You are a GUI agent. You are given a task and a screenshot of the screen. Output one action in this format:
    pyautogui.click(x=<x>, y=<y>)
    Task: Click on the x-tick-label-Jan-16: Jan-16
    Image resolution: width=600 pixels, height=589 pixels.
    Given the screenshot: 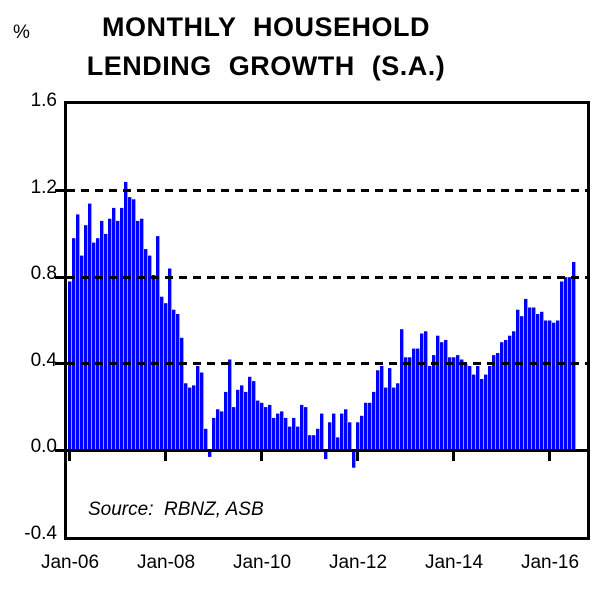 What is the action you would take?
    pyautogui.click(x=550, y=562)
    